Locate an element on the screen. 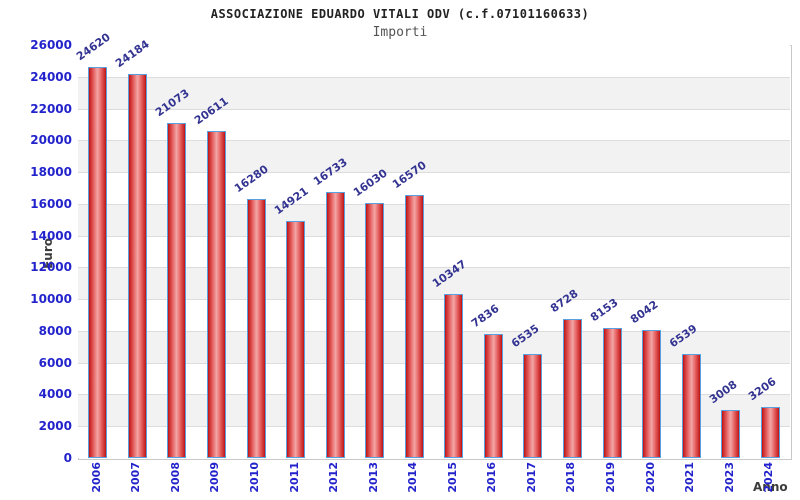 Image resolution: width=800 pixels, height=500 pixels. x-axis-tick-label: 2019 is located at coordinates (610, 477).